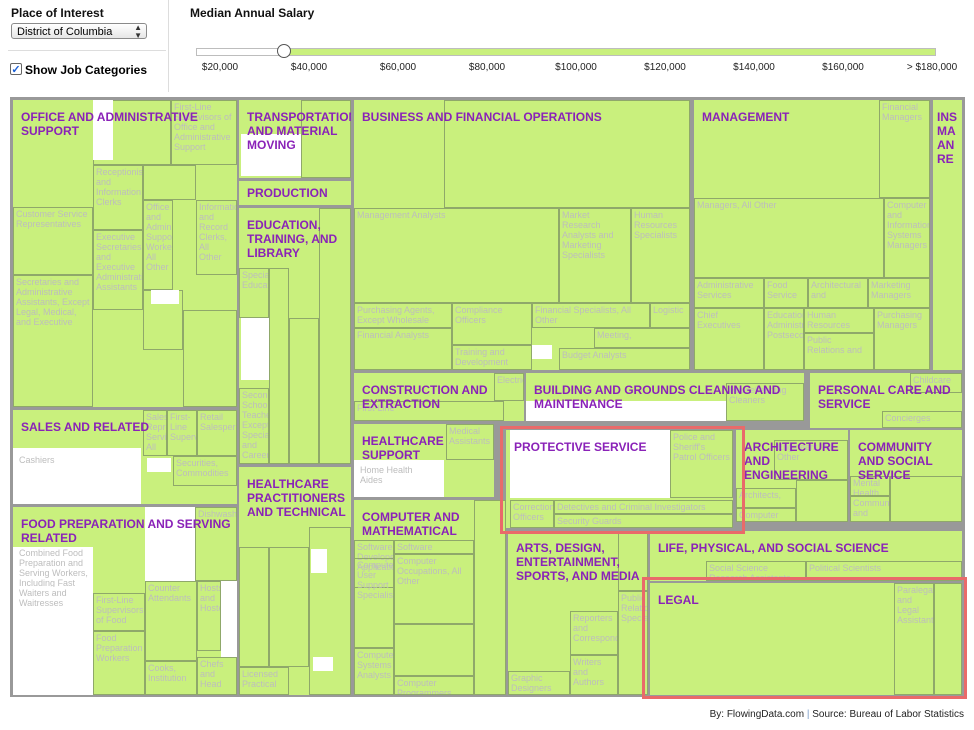 The image size is (974, 730). I want to click on job-cell: First-Line Supervisors of Food, so click(119, 612).